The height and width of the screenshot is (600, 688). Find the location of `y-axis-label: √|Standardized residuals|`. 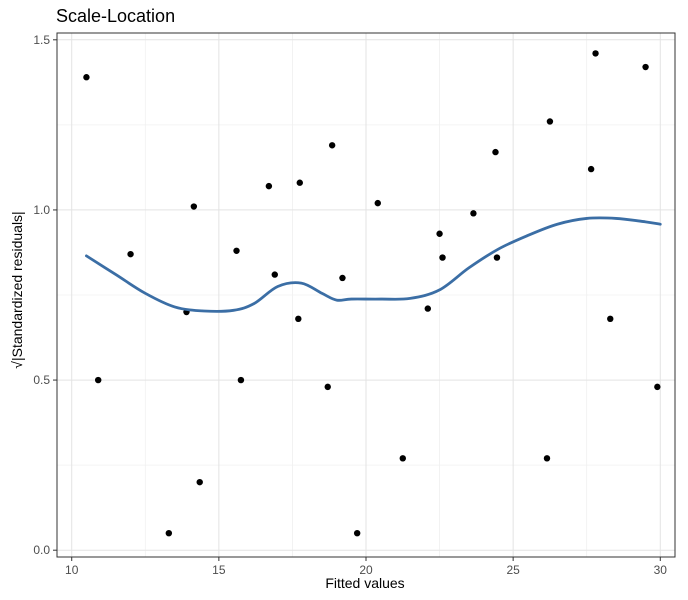

y-axis-label: √|Standardized residuals| is located at coordinates (17, 289).